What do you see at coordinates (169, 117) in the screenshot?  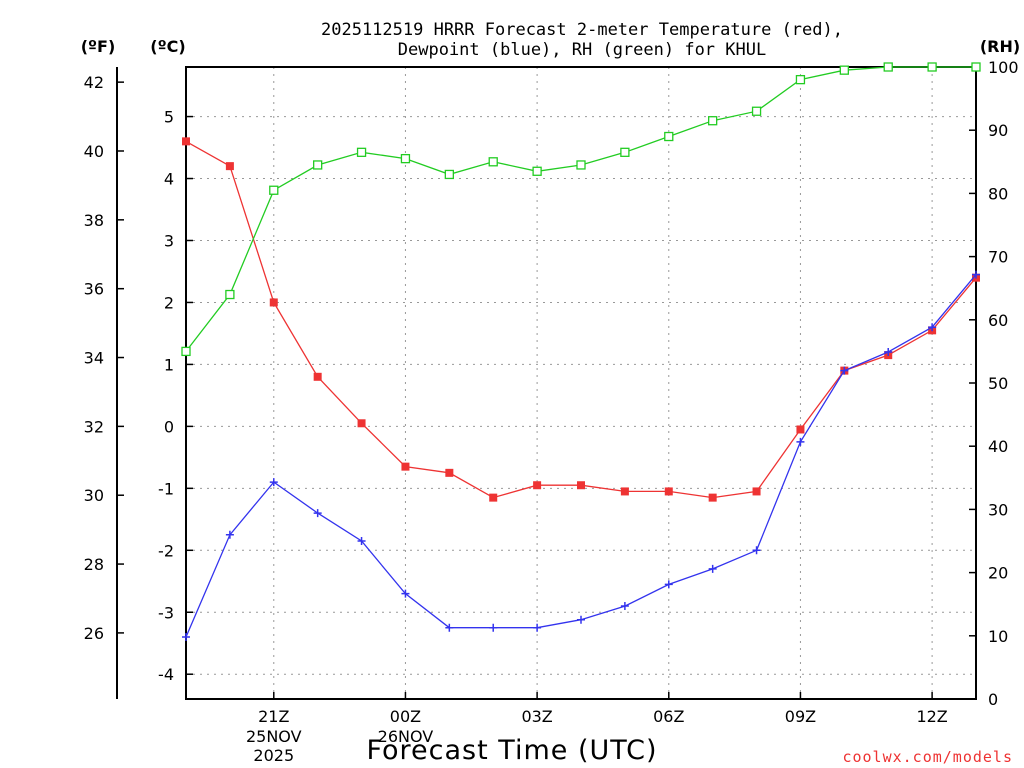 I see `celsius-tick-label: 5` at bounding box center [169, 117].